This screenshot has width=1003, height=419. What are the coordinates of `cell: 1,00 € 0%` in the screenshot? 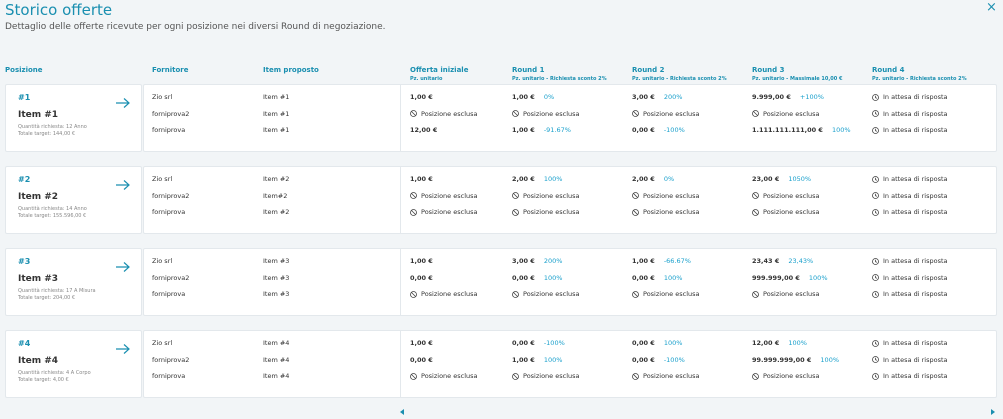 It's located at (533, 97).